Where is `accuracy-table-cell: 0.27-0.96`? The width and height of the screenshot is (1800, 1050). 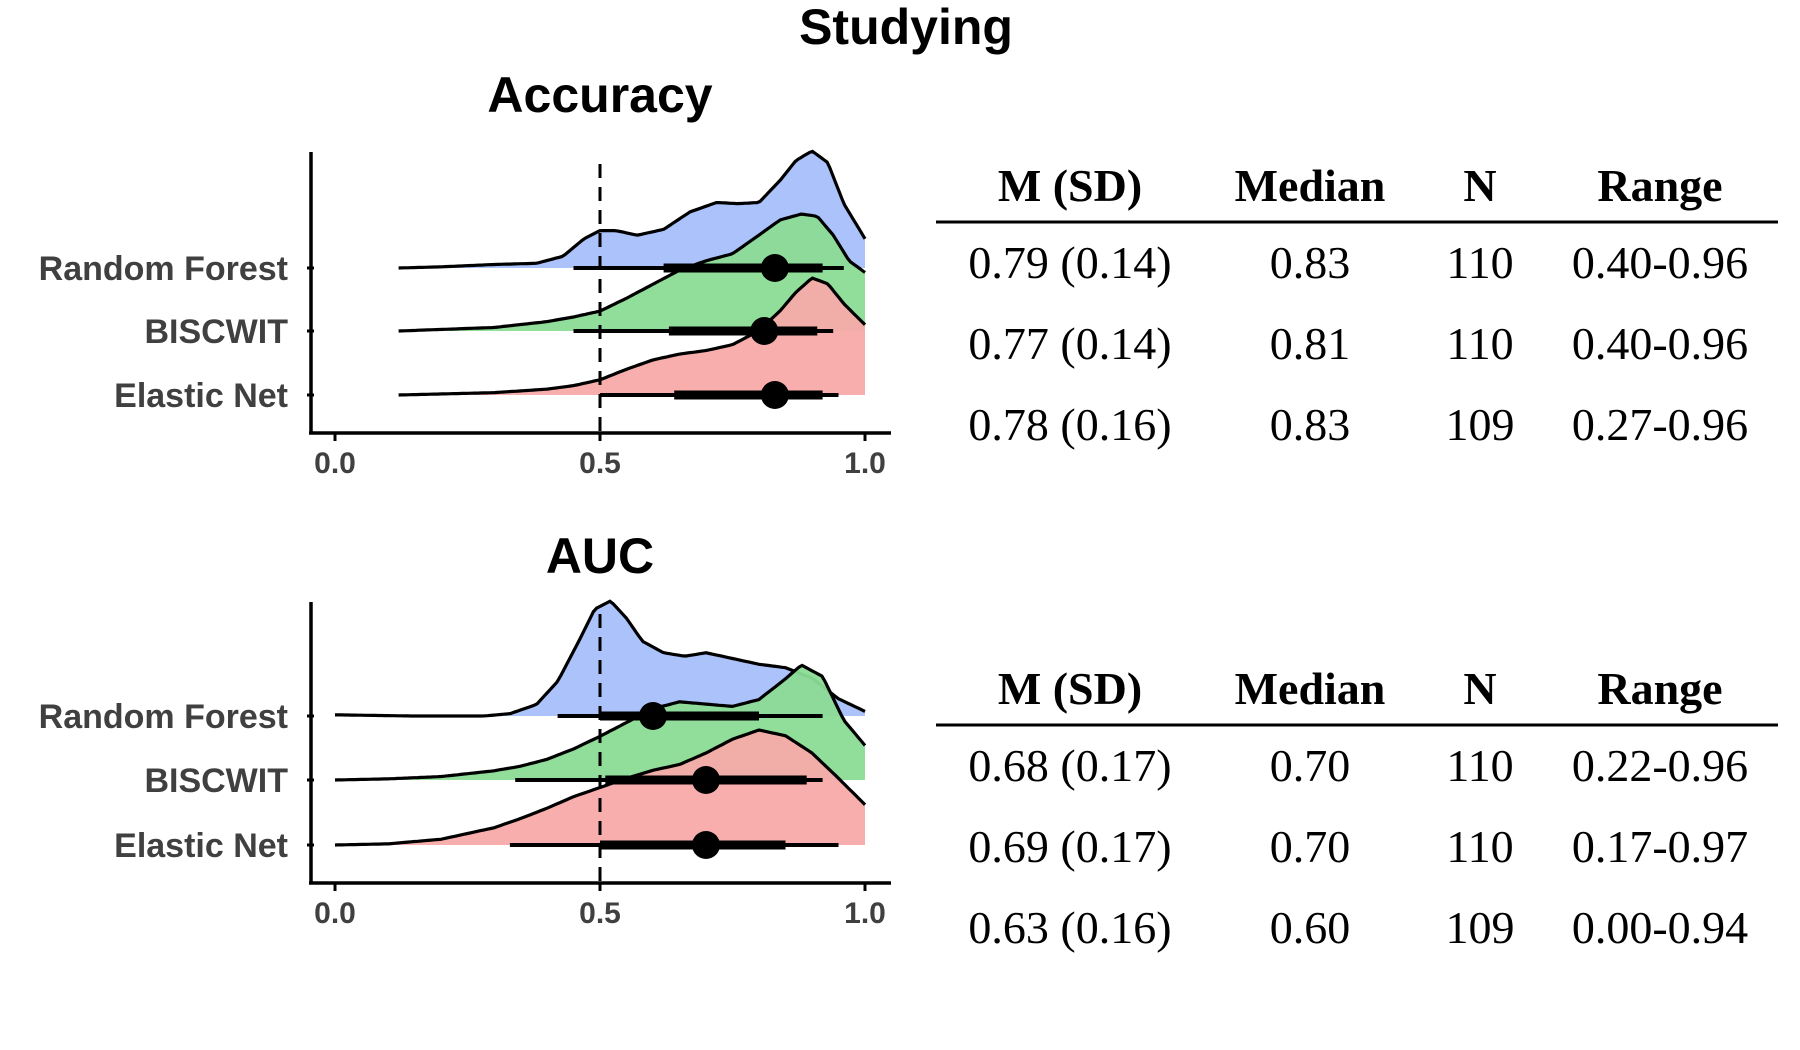
accuracy-table-cell: 0.27-0.96 is located at coordinates (1660, 424).